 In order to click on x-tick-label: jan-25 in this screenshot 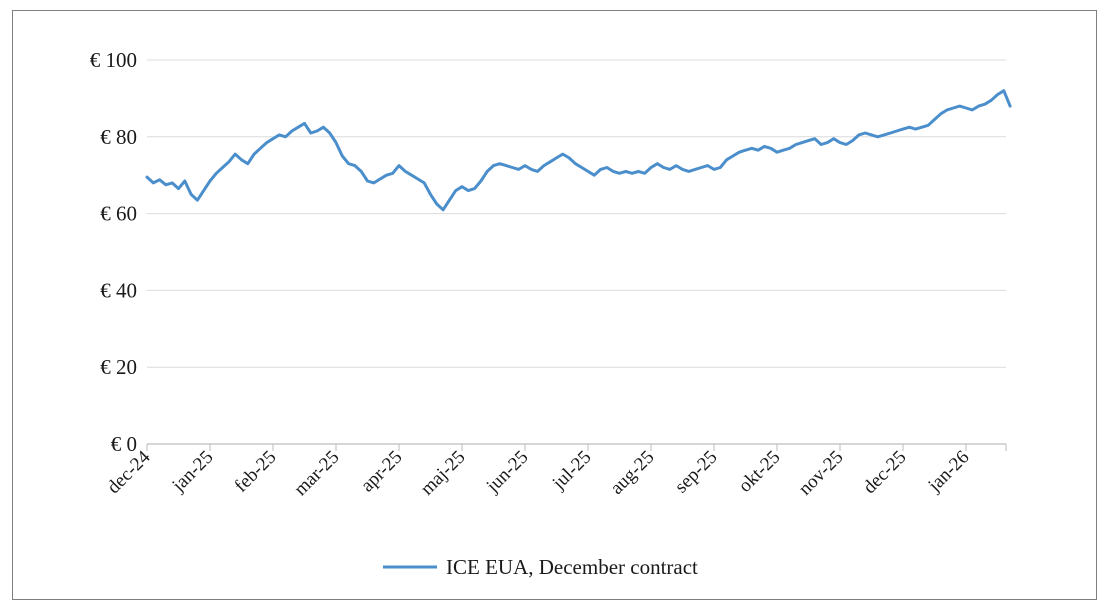, I will do `click(193, 472)`.